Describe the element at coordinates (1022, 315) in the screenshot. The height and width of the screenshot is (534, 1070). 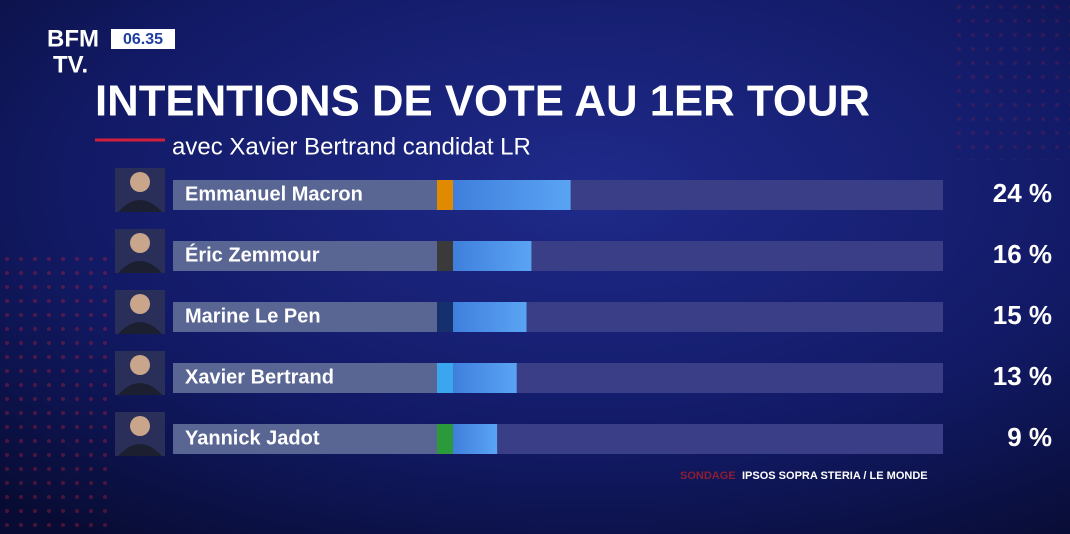
I see `value-label: 15 %` at that location.